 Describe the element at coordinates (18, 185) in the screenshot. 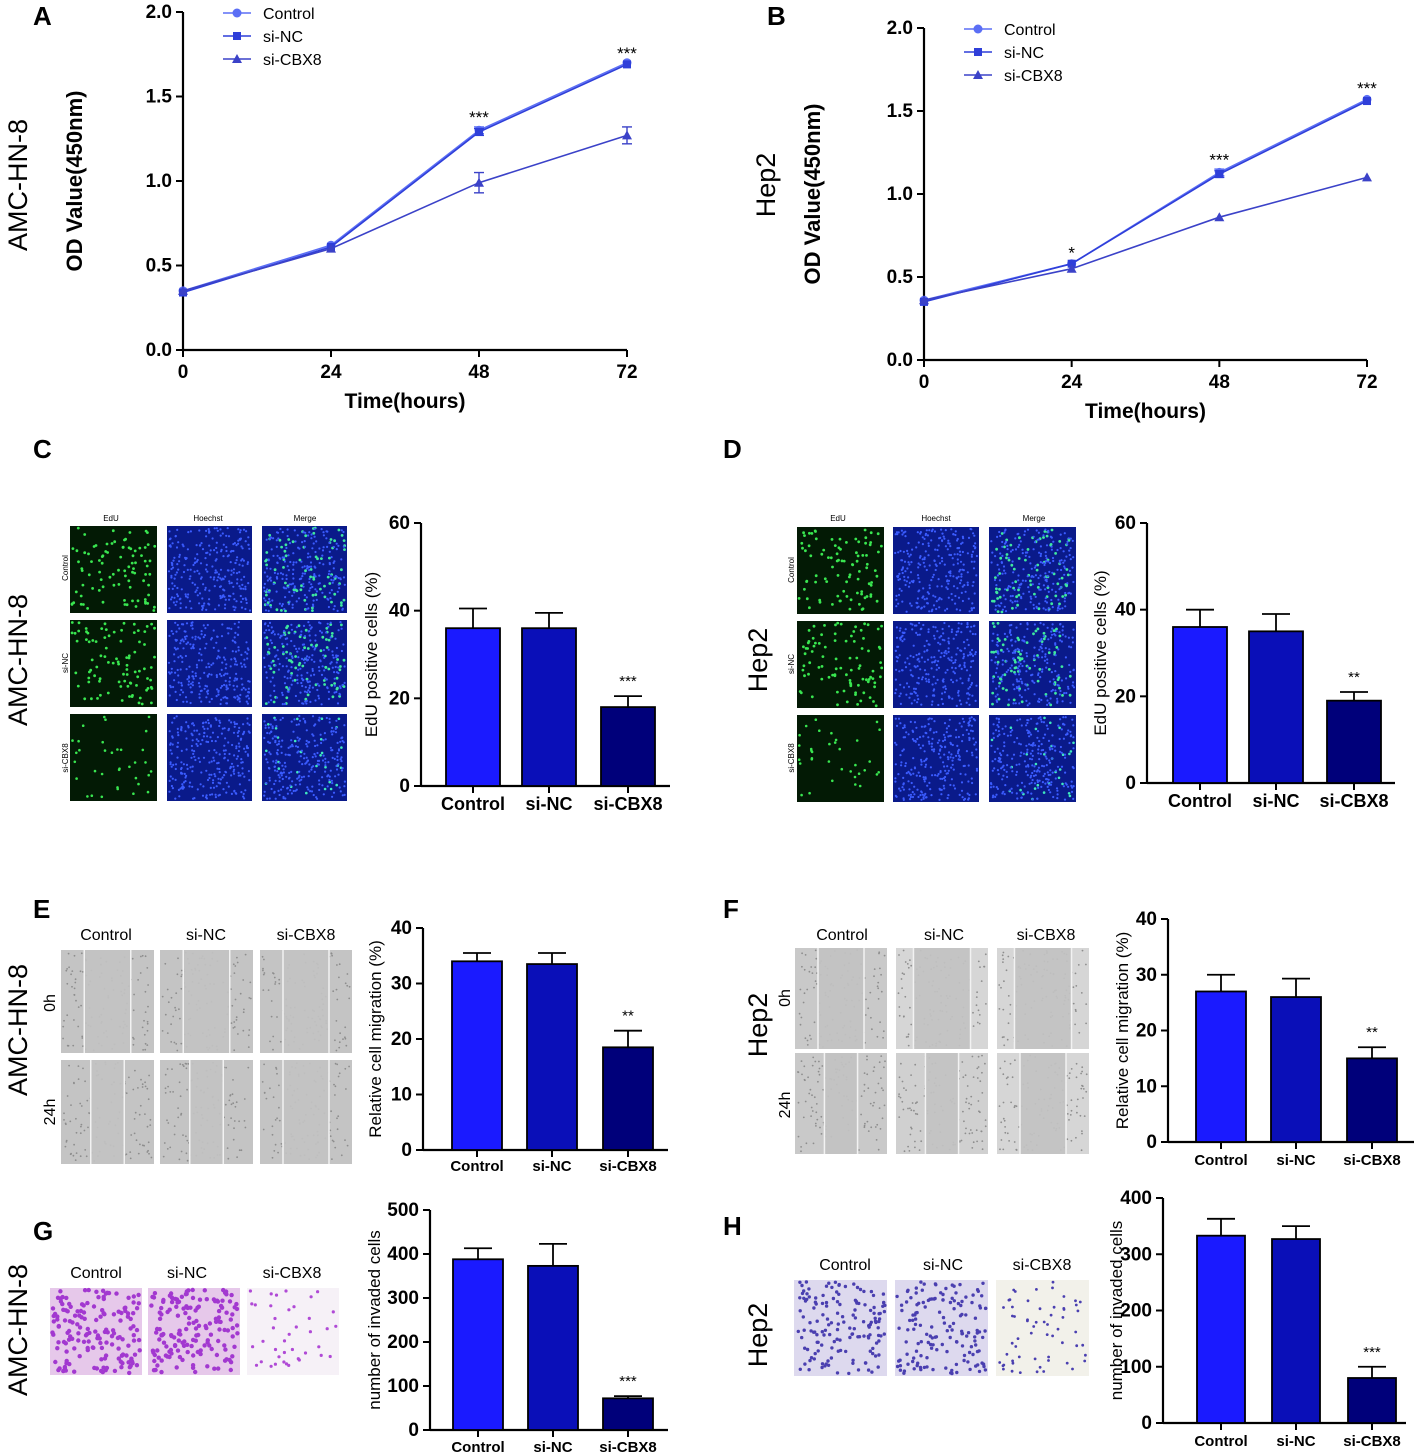

I see `row-label-a: AMC-HN-8` at that location.